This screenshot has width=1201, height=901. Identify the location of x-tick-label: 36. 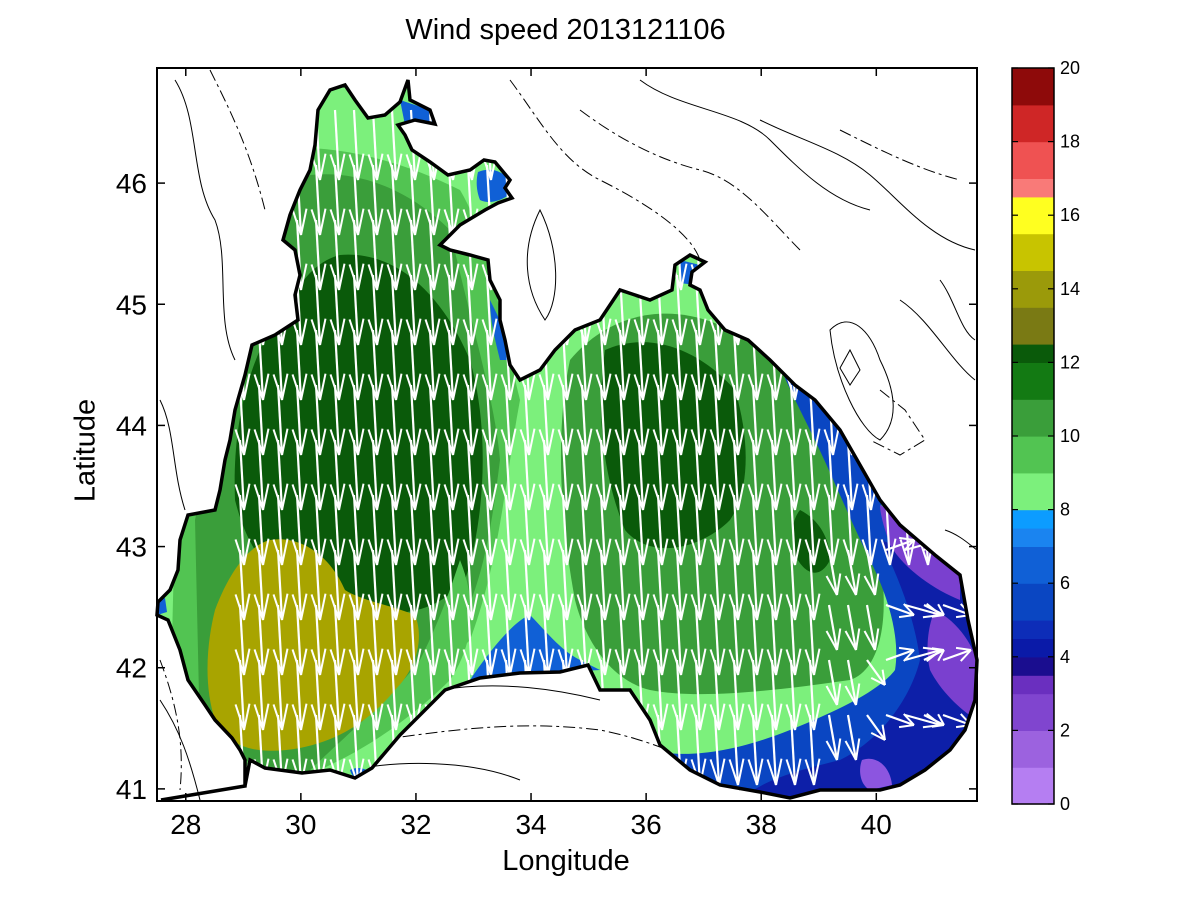
(646, 824).